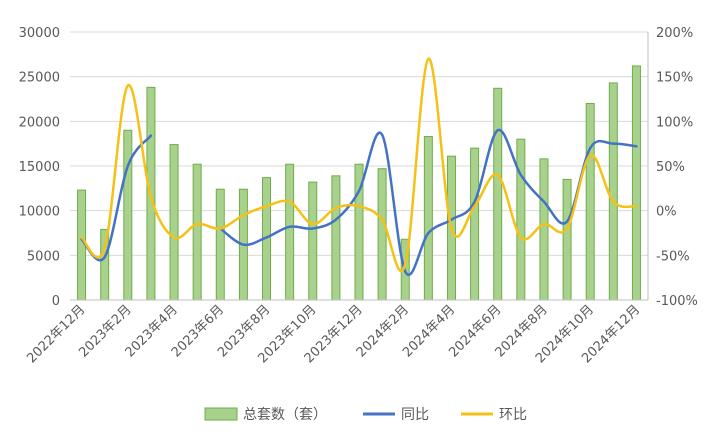 Image resolution: width=723 pixels, height=444 pixels. Describe the element at coordinates (670, 167) in the screenshot. I see `y-right-tick-label: 50%` at that location.